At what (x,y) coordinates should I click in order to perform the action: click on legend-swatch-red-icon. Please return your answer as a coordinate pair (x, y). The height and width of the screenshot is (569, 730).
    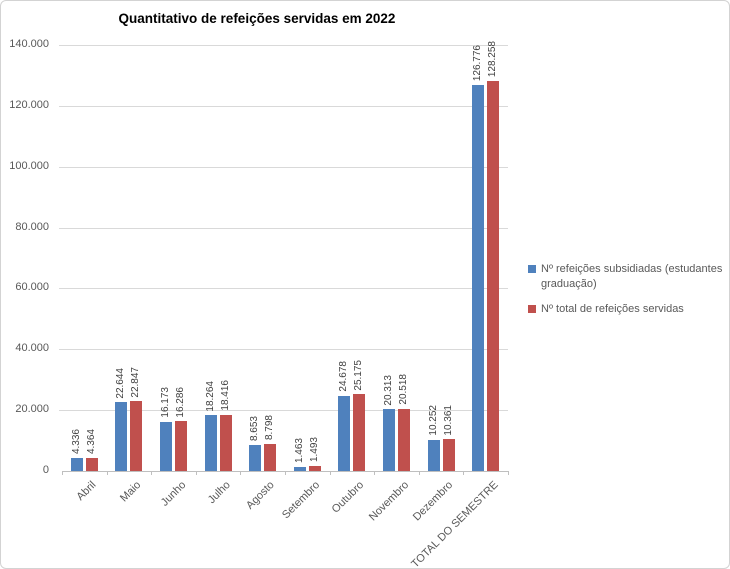
    Looking at the image, I should click on (532, 308).